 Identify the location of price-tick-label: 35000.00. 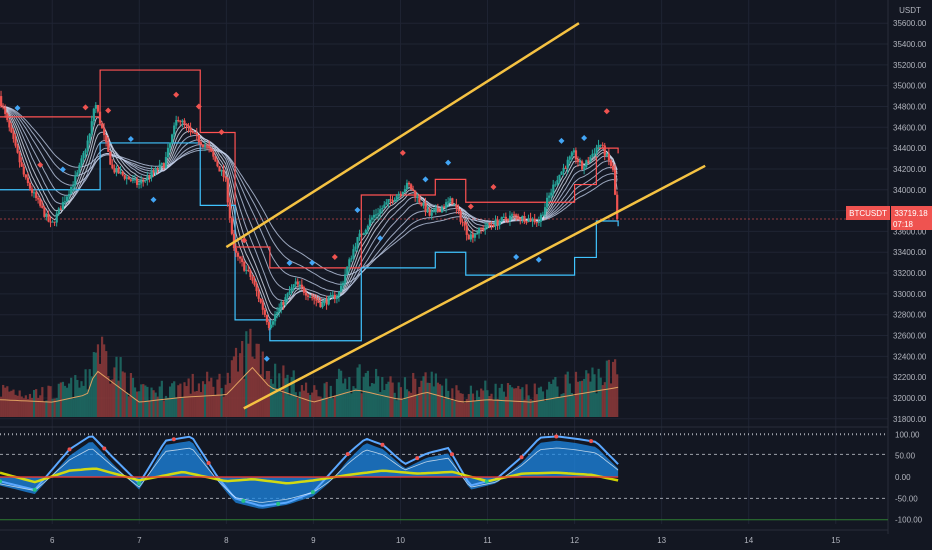
(910, 86).